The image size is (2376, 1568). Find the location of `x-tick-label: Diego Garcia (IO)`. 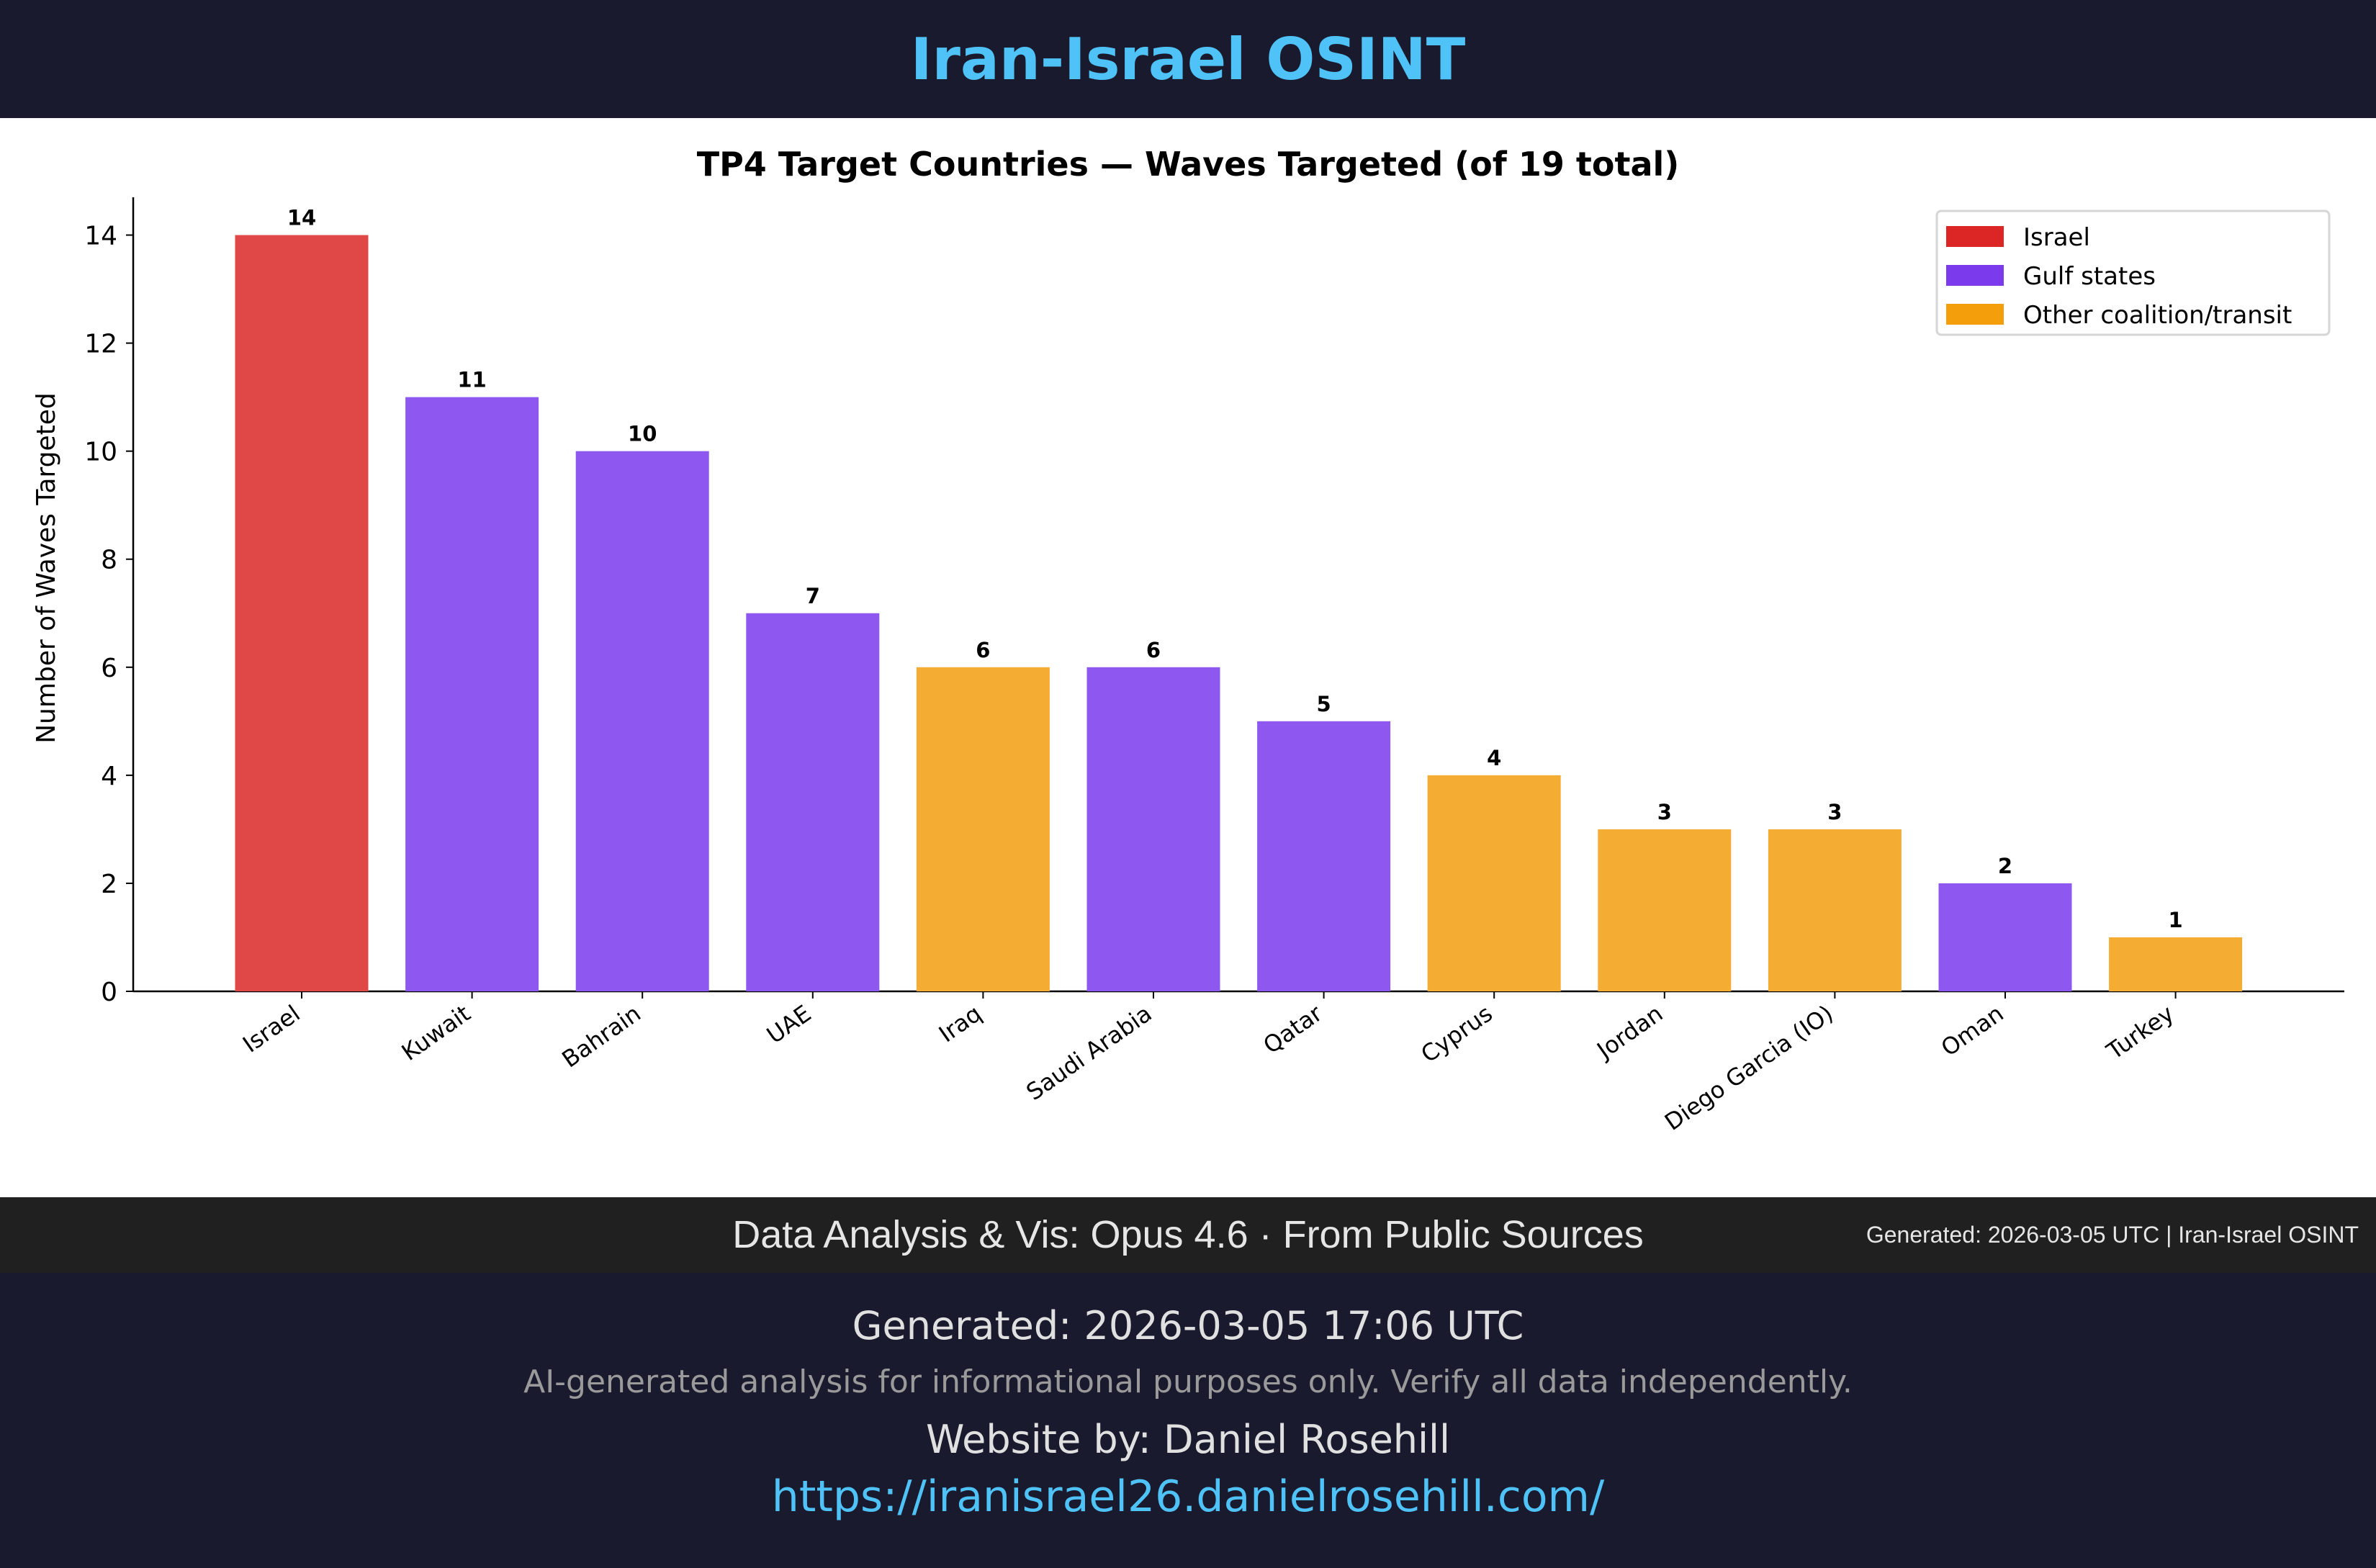

x-tick-label: Diego Garcia (IO) is located at coordinates (1749, 1067).